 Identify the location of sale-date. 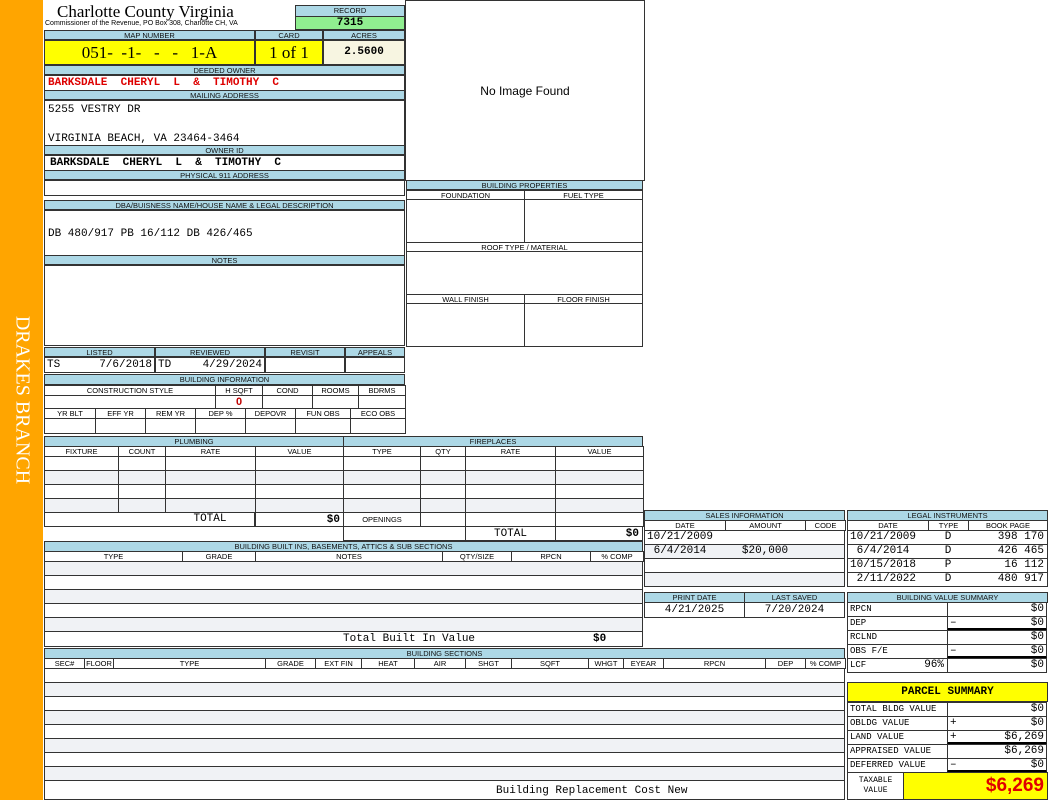
(684, 579).